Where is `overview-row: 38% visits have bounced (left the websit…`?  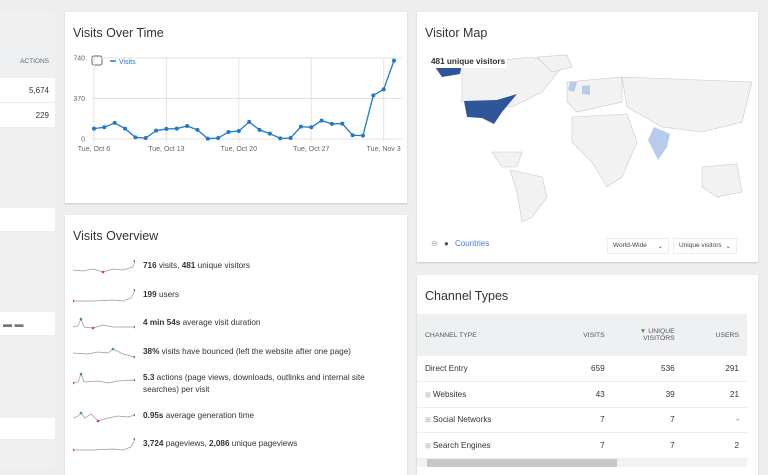
overview-row: 38% visits have bounced (left the websit… is located at coordinates (235, 353).